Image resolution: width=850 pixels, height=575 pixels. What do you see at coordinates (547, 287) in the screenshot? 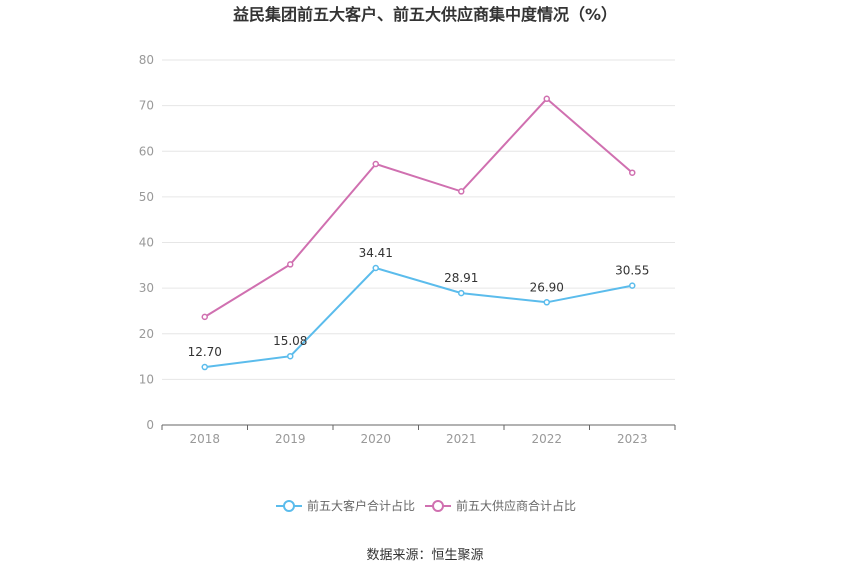
I see `data-label: 26.90` at bounding box center [547, 287].